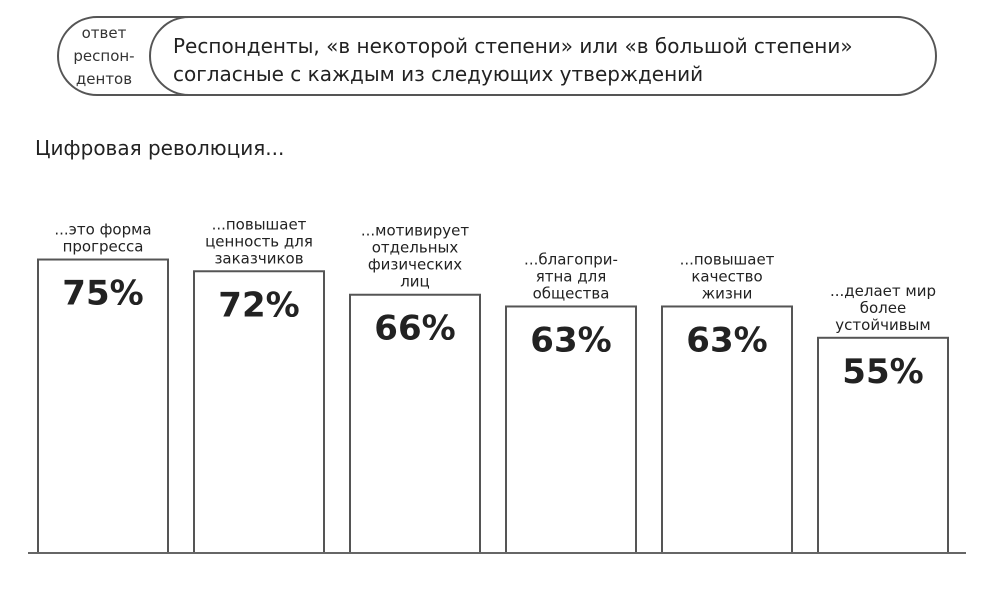  I want to click on category-label: качество, so click(726, 276).